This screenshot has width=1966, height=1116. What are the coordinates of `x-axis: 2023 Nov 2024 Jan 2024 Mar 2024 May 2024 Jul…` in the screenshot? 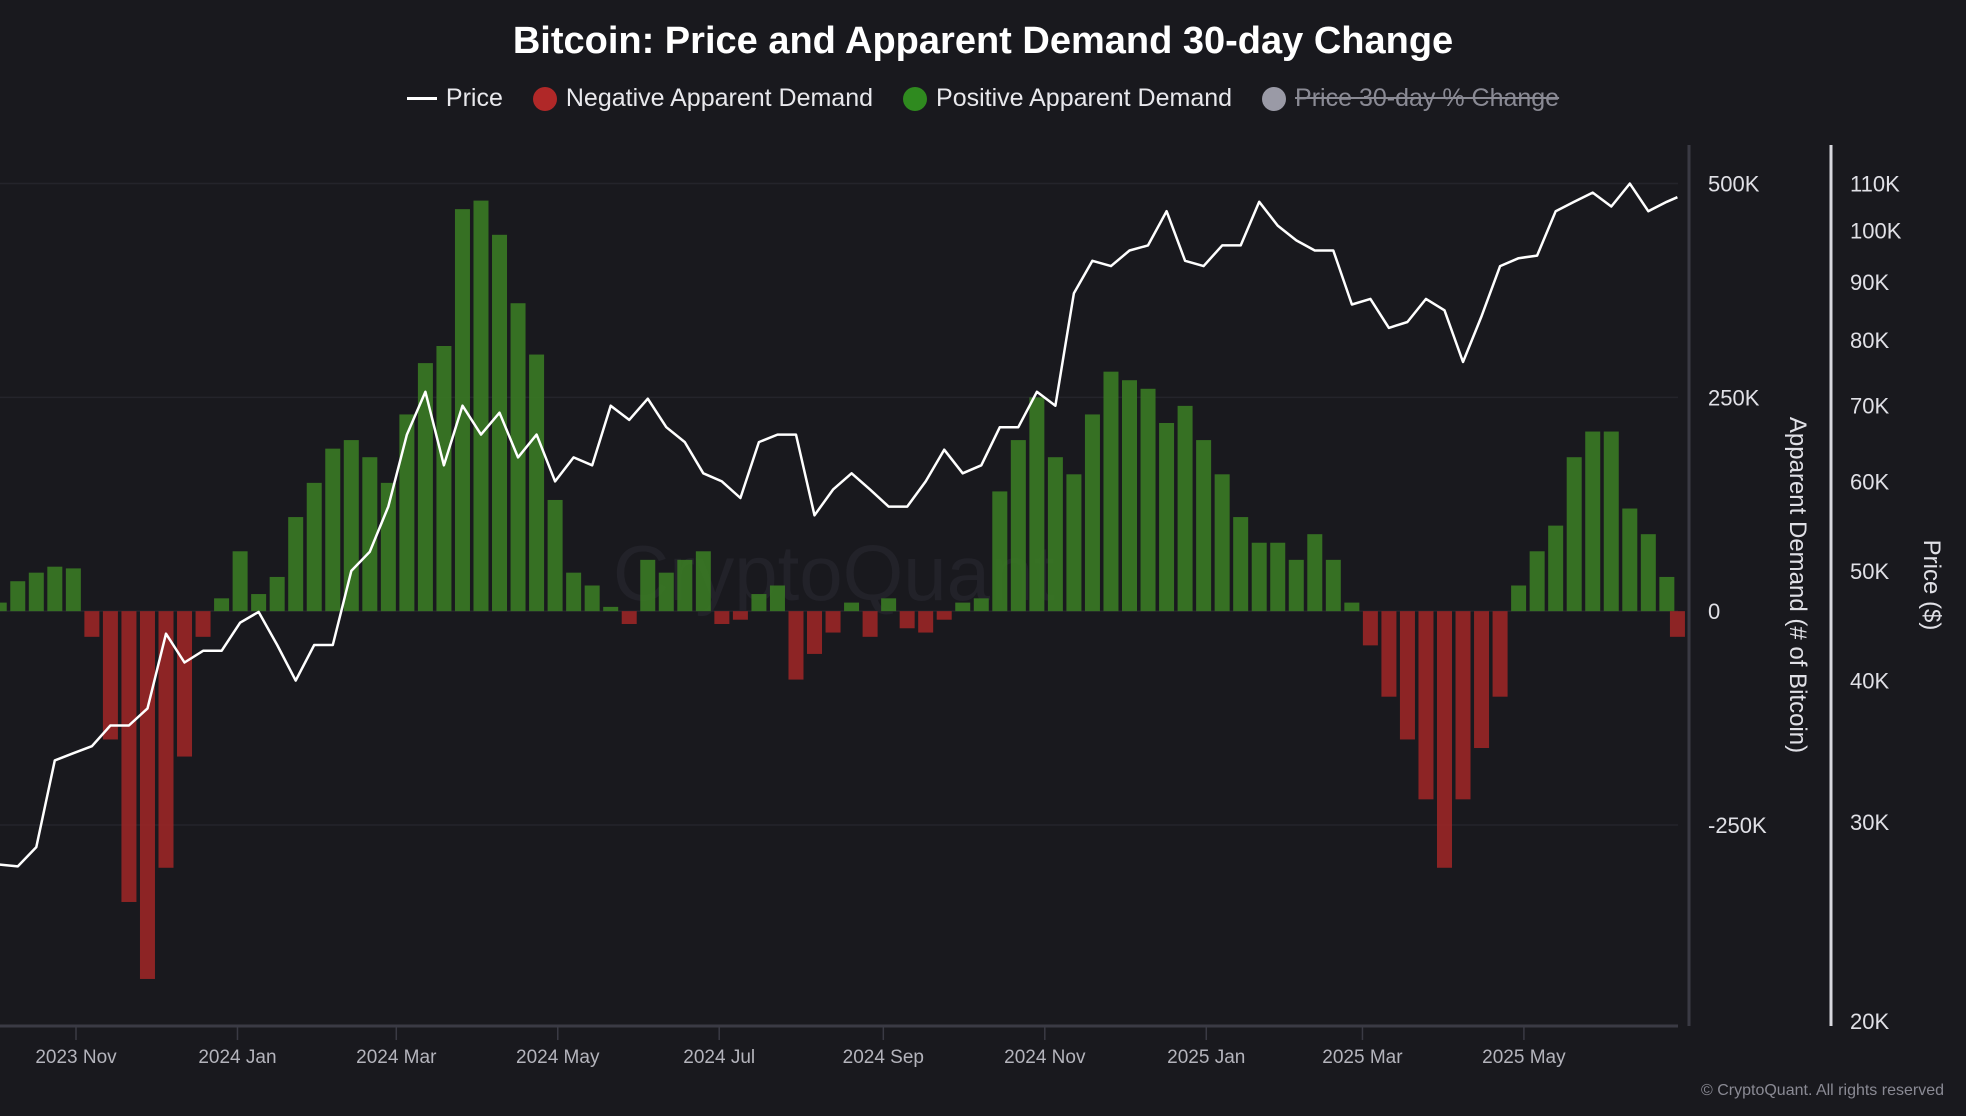 It's located at (800, 1047).